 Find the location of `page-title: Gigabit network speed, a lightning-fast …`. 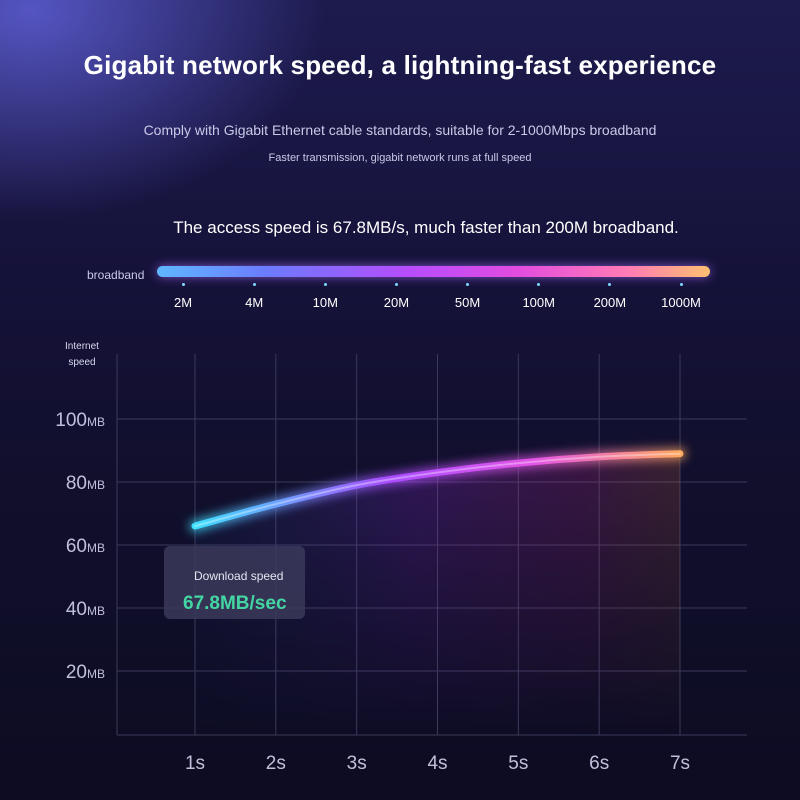

page-title: Gigabit network speed, a lightning-fast … is located at coordinates (400, 65).